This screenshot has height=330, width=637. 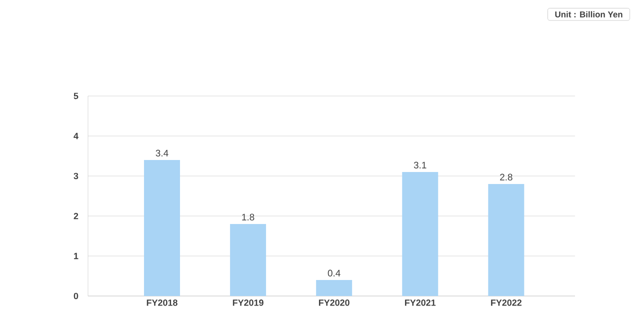 What do you see at coordinates (76, 176) in the screenshot?
I see `y-tick-label: 3` at bounding box center [76, 176].